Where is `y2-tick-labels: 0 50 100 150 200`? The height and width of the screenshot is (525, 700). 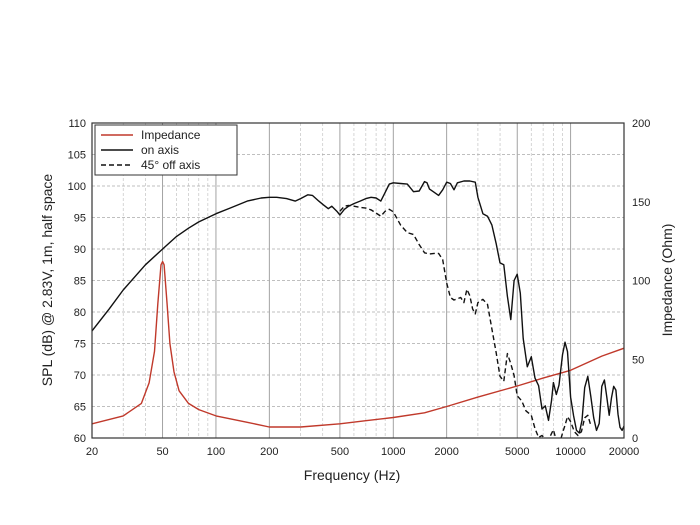 y2-tick-labels: 0 50 100 150 200 is located at coordinates (641, 281).